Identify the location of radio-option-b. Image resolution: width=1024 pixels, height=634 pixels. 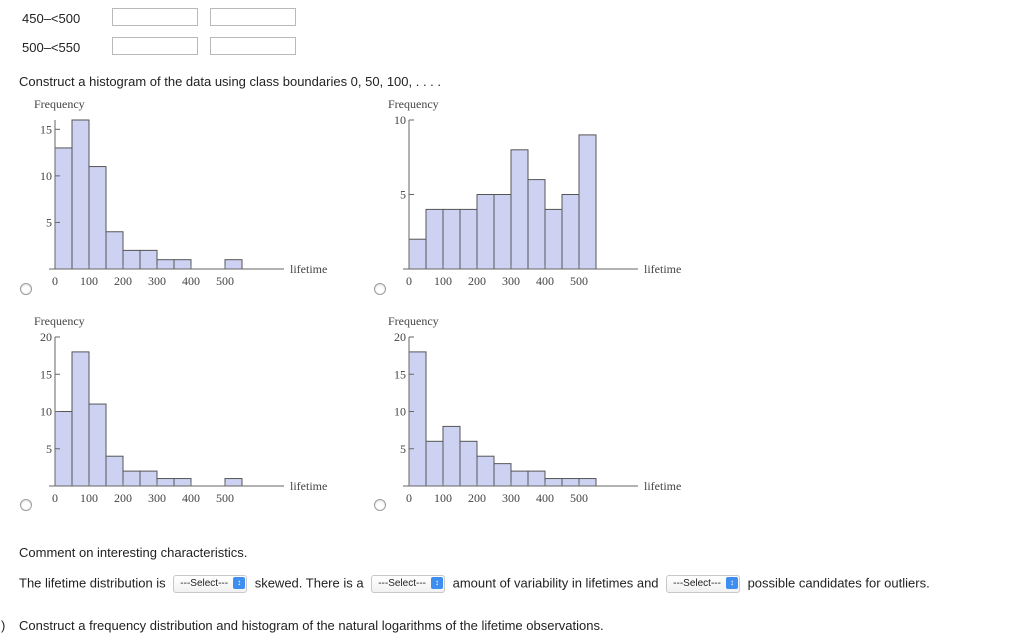
(380, 289).